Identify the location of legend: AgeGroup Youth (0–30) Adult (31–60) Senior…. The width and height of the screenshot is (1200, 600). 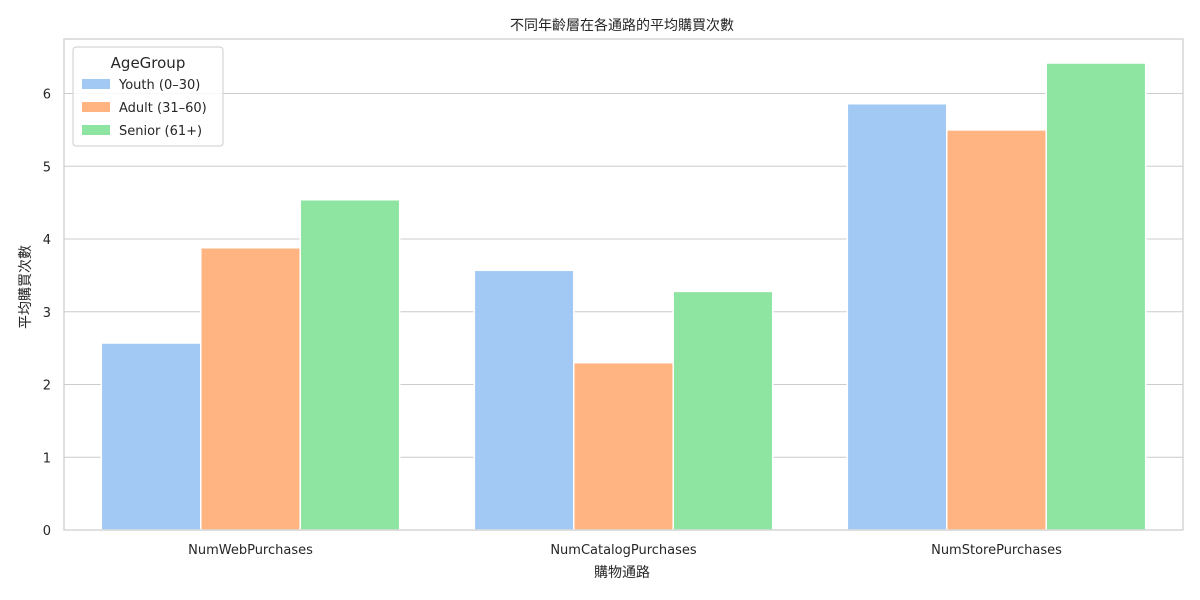
(148, 96).